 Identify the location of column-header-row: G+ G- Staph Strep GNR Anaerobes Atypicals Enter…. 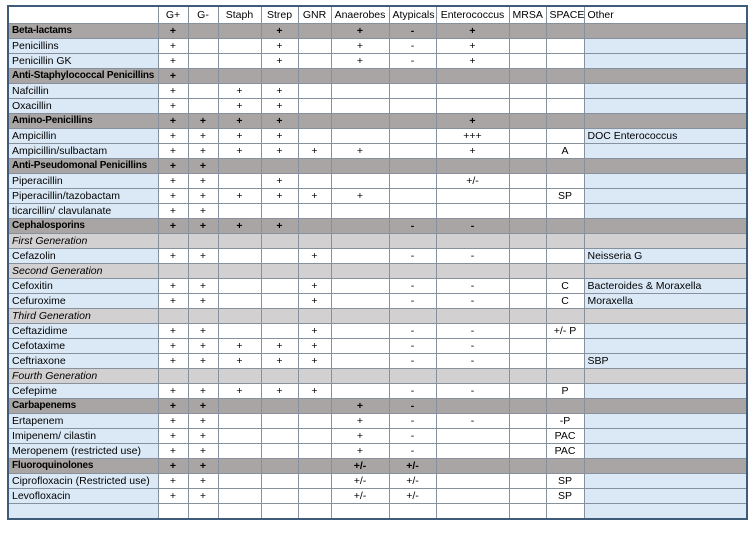
(377, 14).